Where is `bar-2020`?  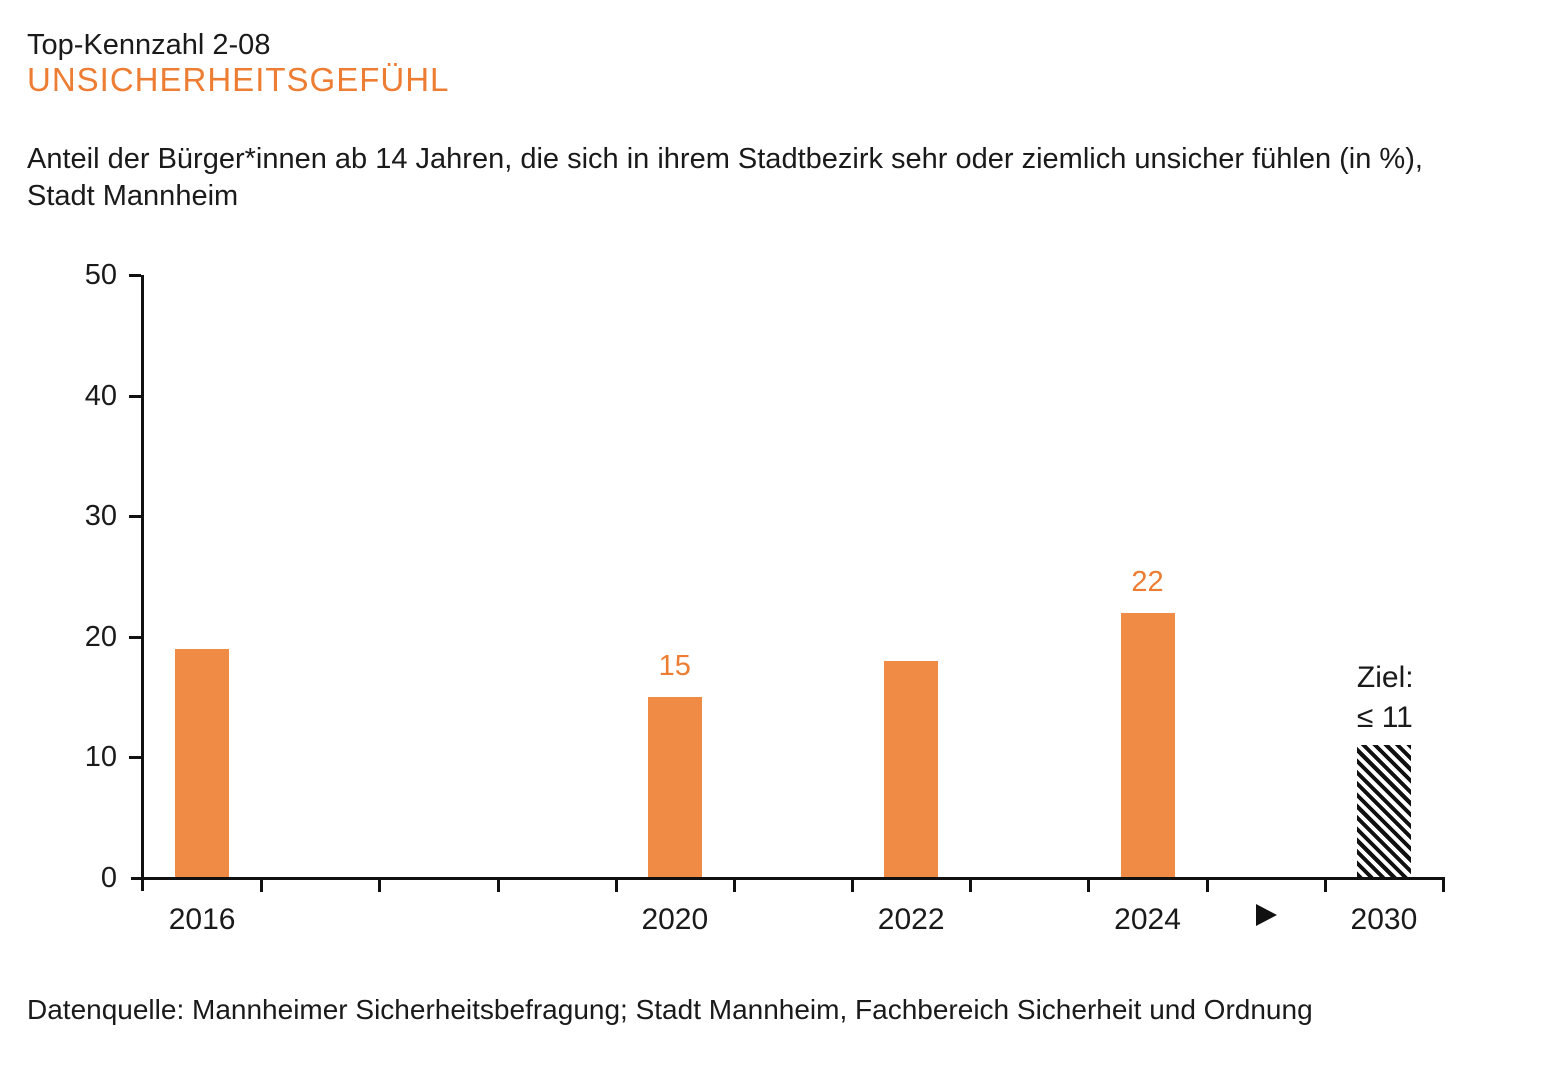
bar-2020 is located at coordinates (674, 787).